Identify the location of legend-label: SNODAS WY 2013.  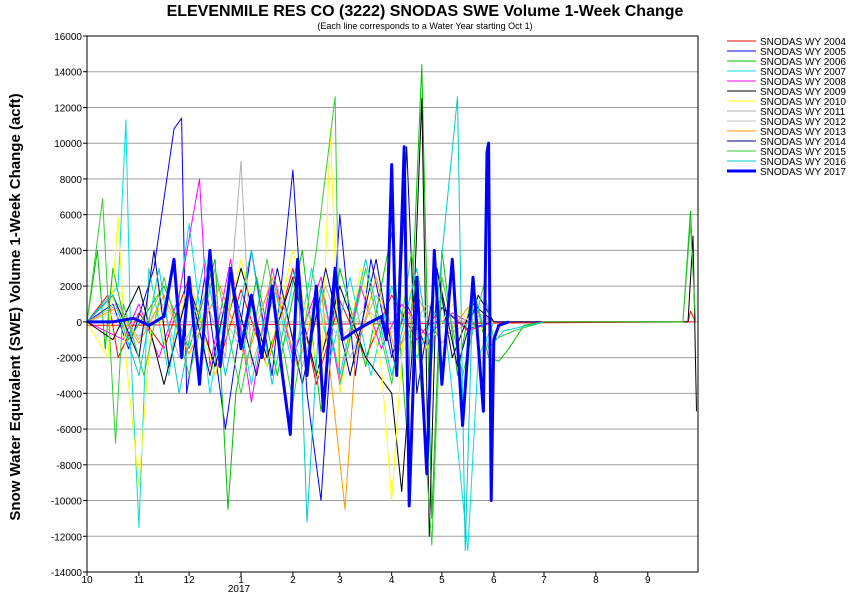
(803, 132).